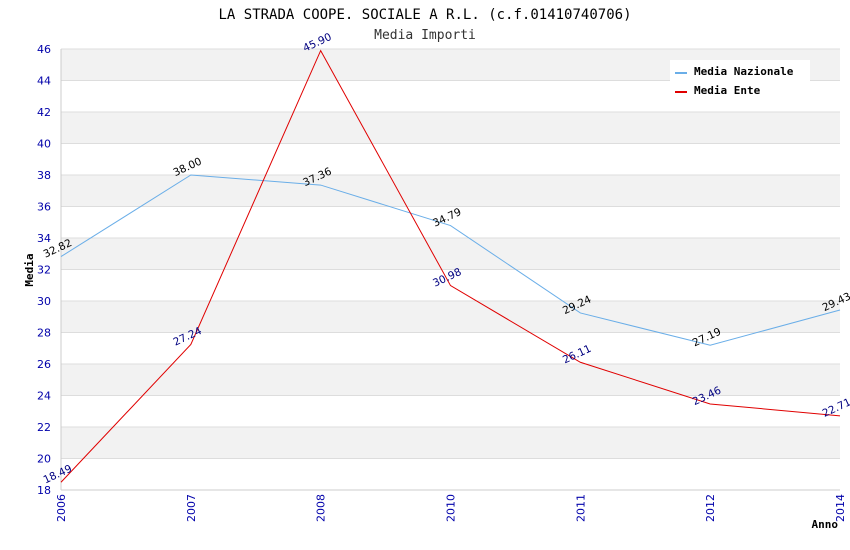 The image size is (850, 550). What do you see at coordinates (744, 71) in the screenshot?
I see `legend-label-media-nazionale: Media Nazionale` at bounding box center [744, 71].